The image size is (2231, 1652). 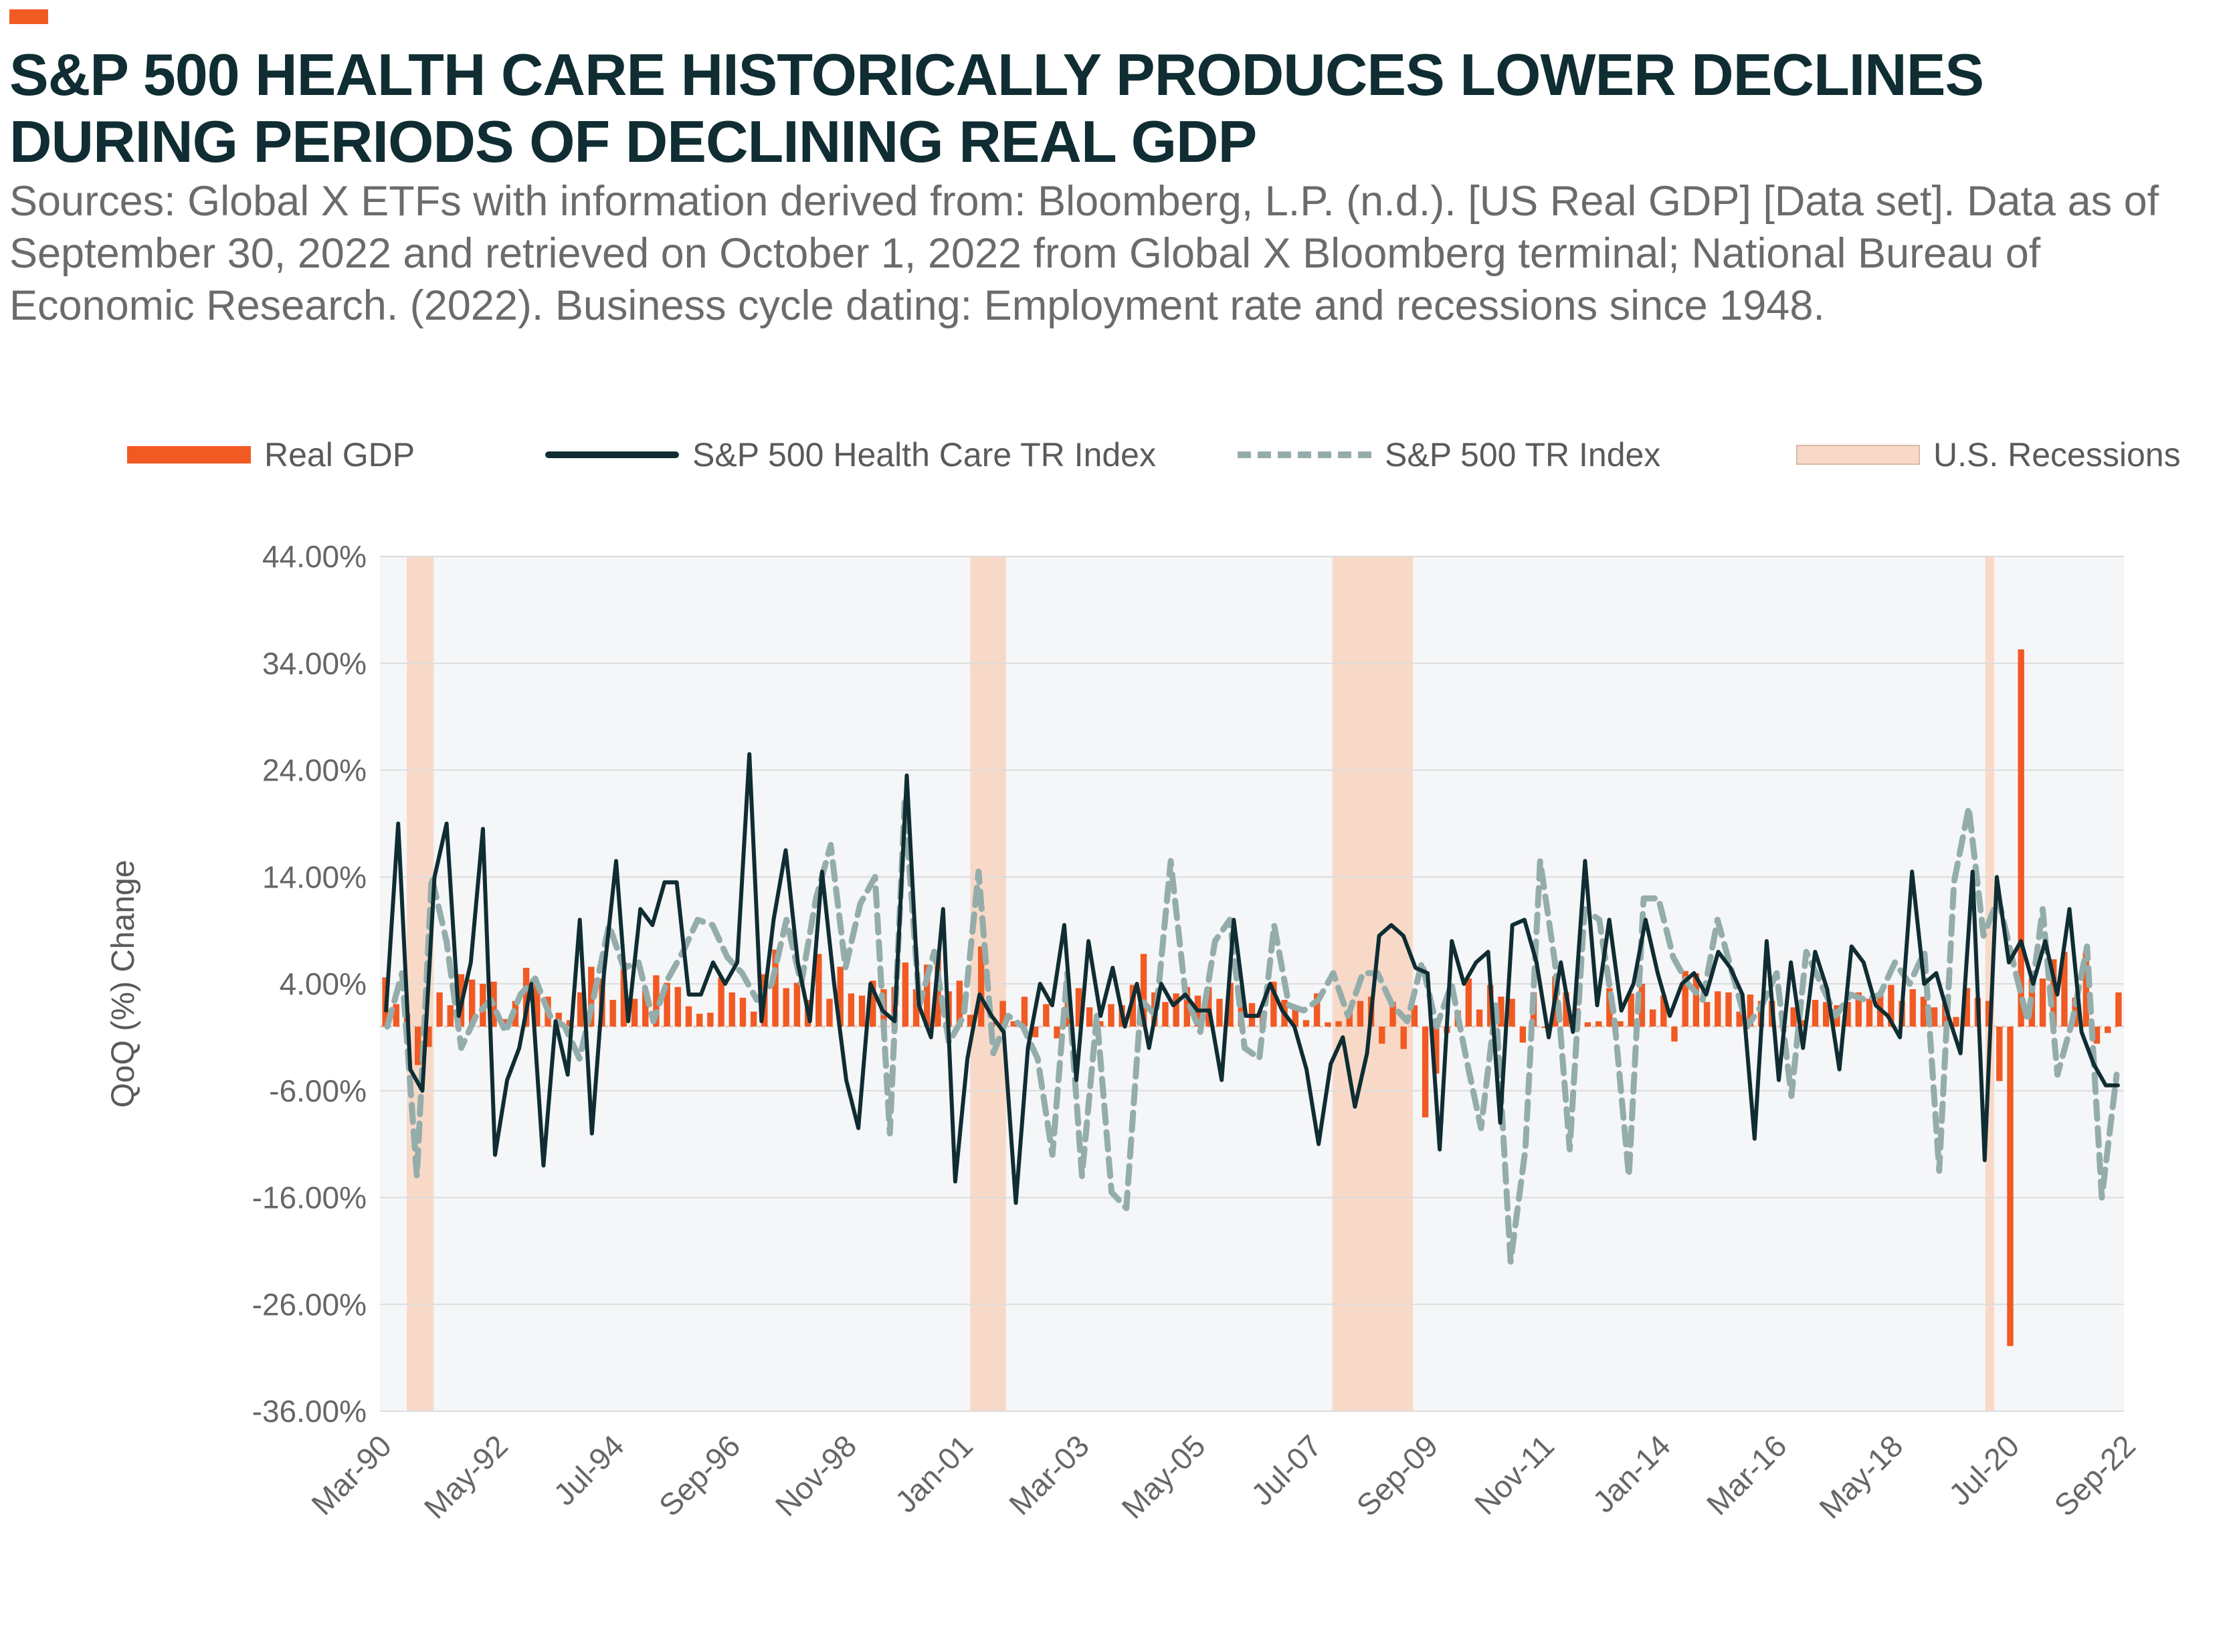 I want to click on y-tick-label: 44.00%, so click(x=314, y=556).